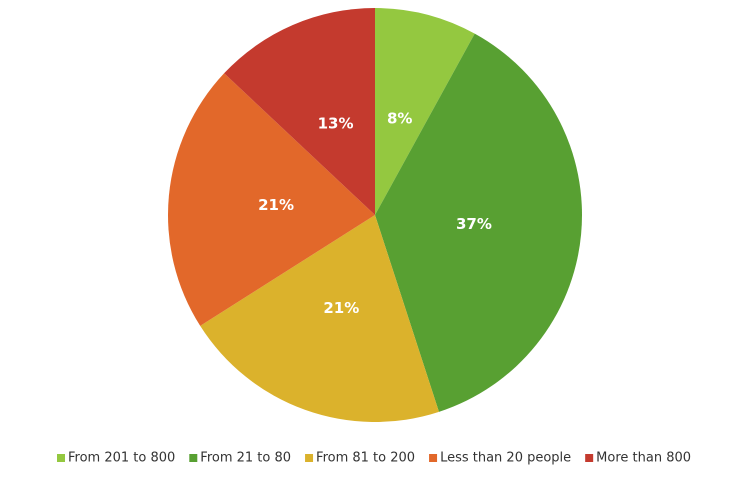 The image size is (750, 477). I want to click on legend-label: Less than 20 people, so click(505, 458).